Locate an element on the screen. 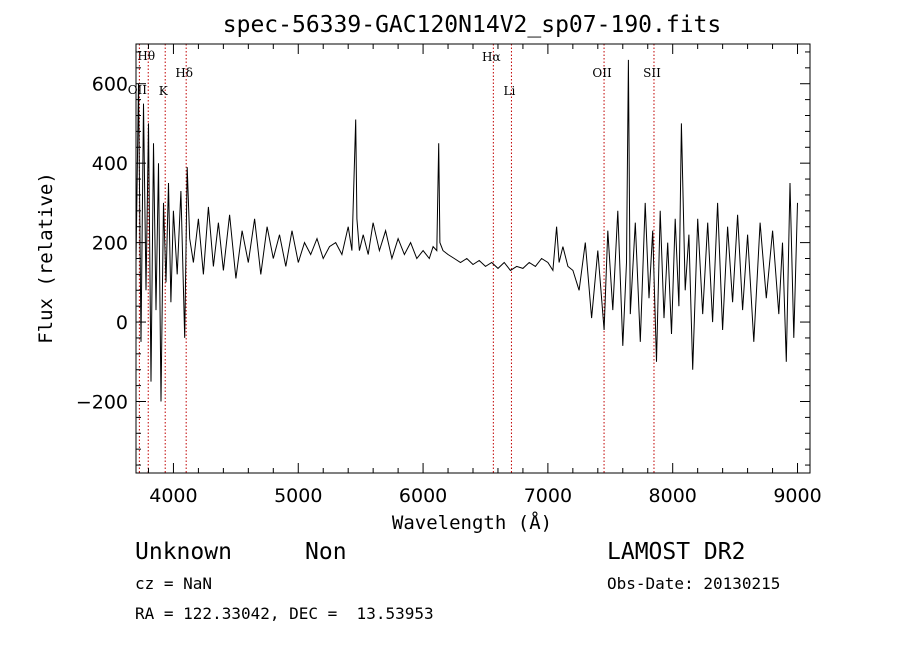  line-marker-label: Li is located at coordinates (510, 91).